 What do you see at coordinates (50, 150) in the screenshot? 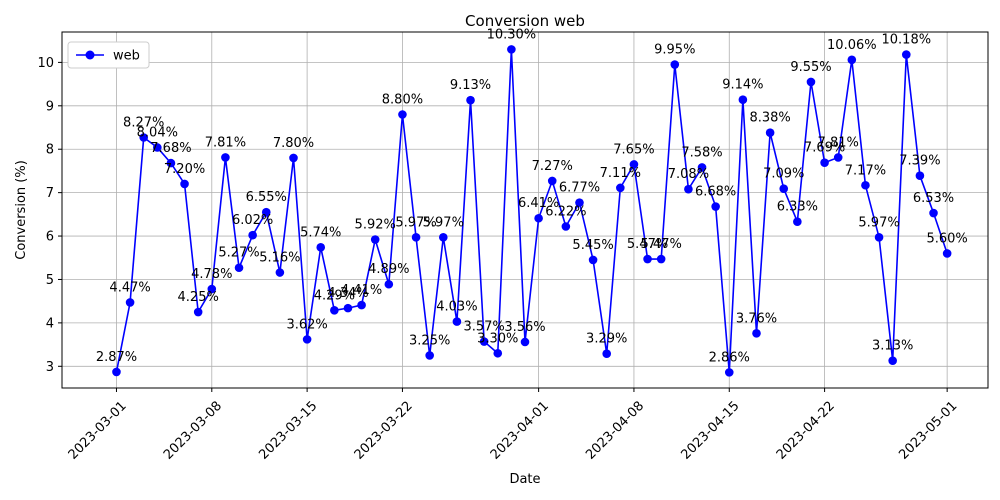
I see `y-tick-label: 8` at bounding box center [50, 150].